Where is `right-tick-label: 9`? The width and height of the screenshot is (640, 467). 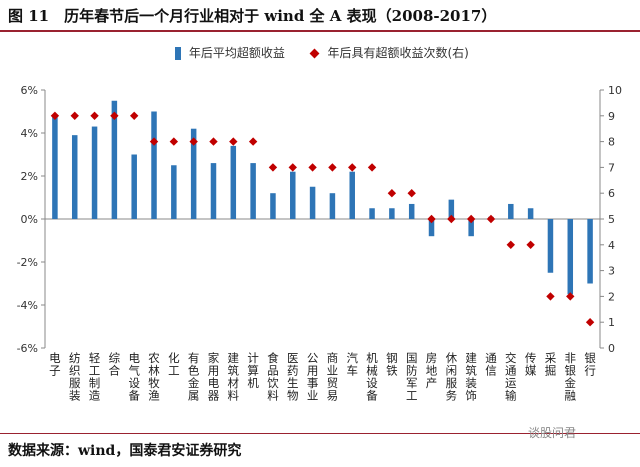
right-tick-label: 9 is located at coordinates (611, 116).